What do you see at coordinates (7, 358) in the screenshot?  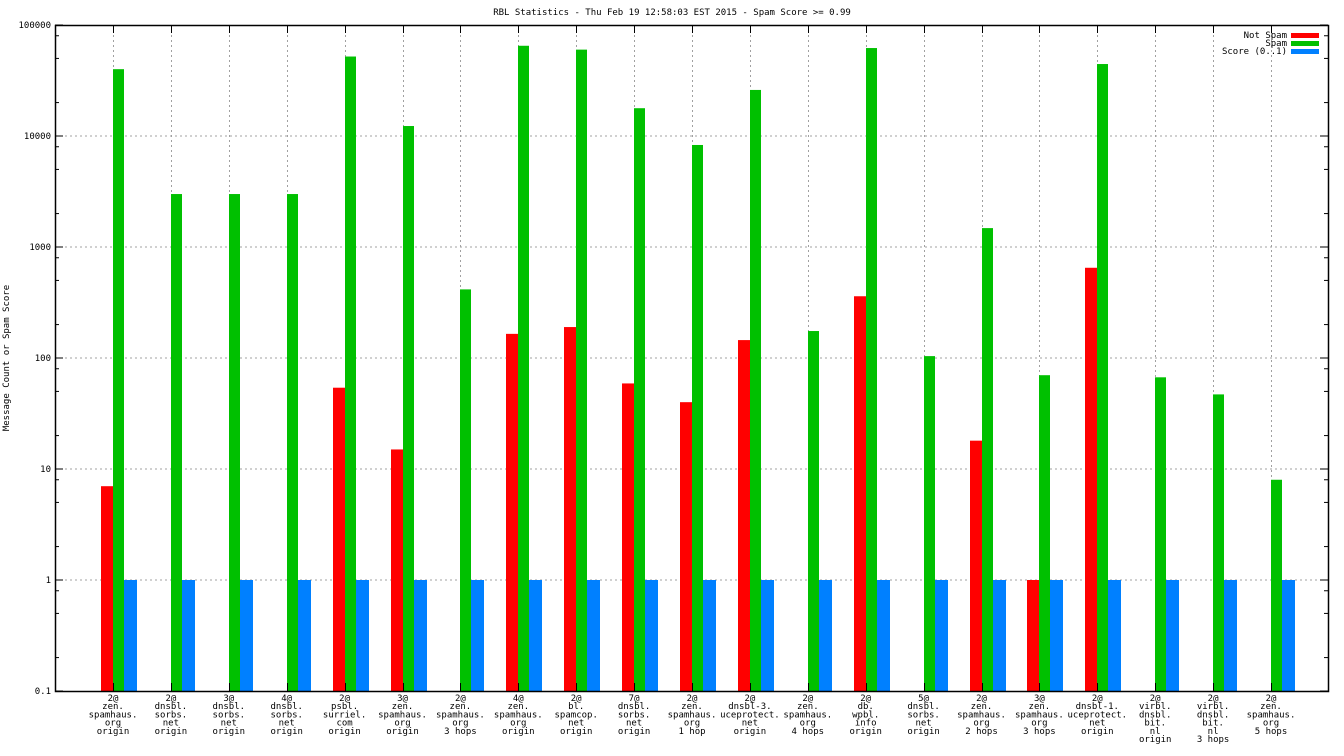 I see `y-axis-label: Message Count or Spam Score` at bounding box center [7, 358].